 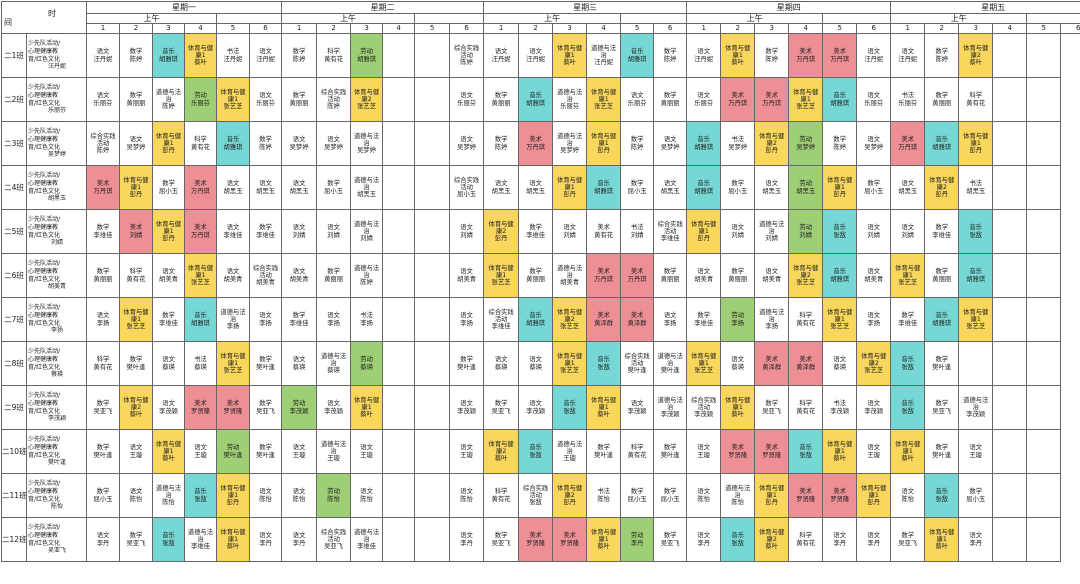 What do you see at coordinates (57, 236) in the screenshot?
I see `activity-line: 育/红色文化` at bounding box center [57, 236].